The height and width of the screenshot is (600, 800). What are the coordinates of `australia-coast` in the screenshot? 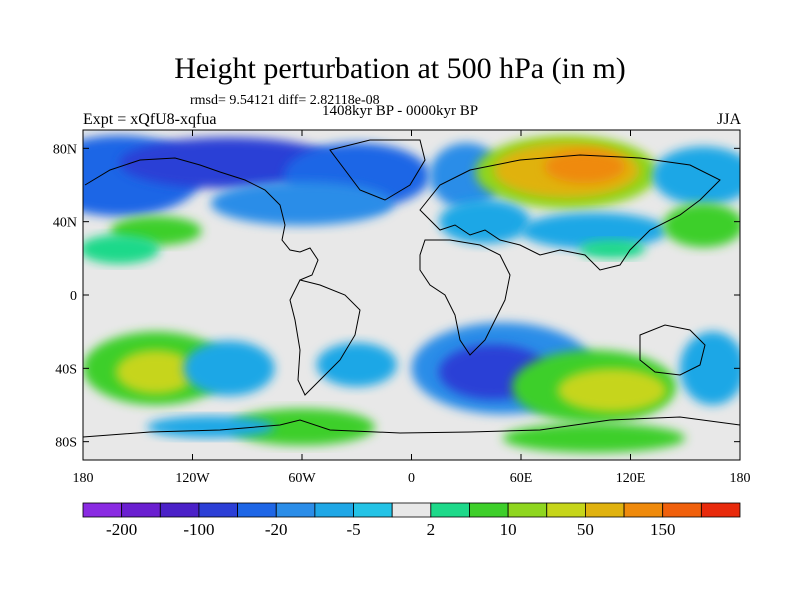 It's located at (672, 350).